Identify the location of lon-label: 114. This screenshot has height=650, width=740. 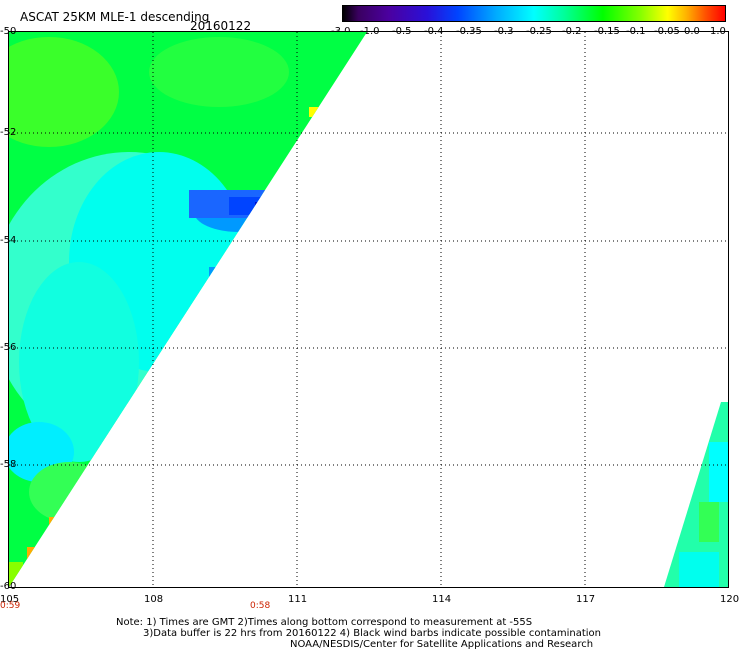
(442, 599).